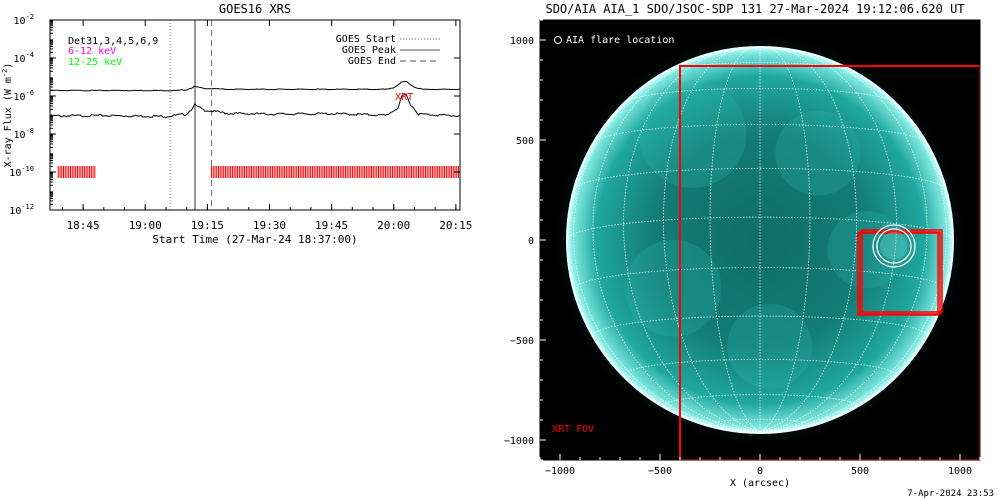 This screenshot has height=500, width=1000. I want to click on legend-goes-peak-label: GOES Peak, so click(369, 50).